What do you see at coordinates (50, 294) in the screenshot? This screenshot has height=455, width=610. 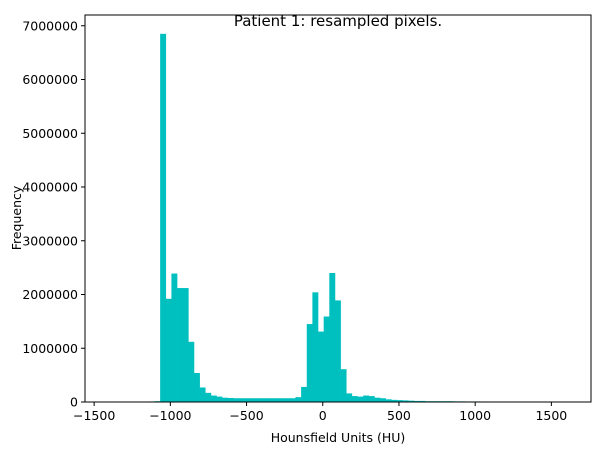 I see `y-tick-label: 2000000` at bounding box center [50, 294].